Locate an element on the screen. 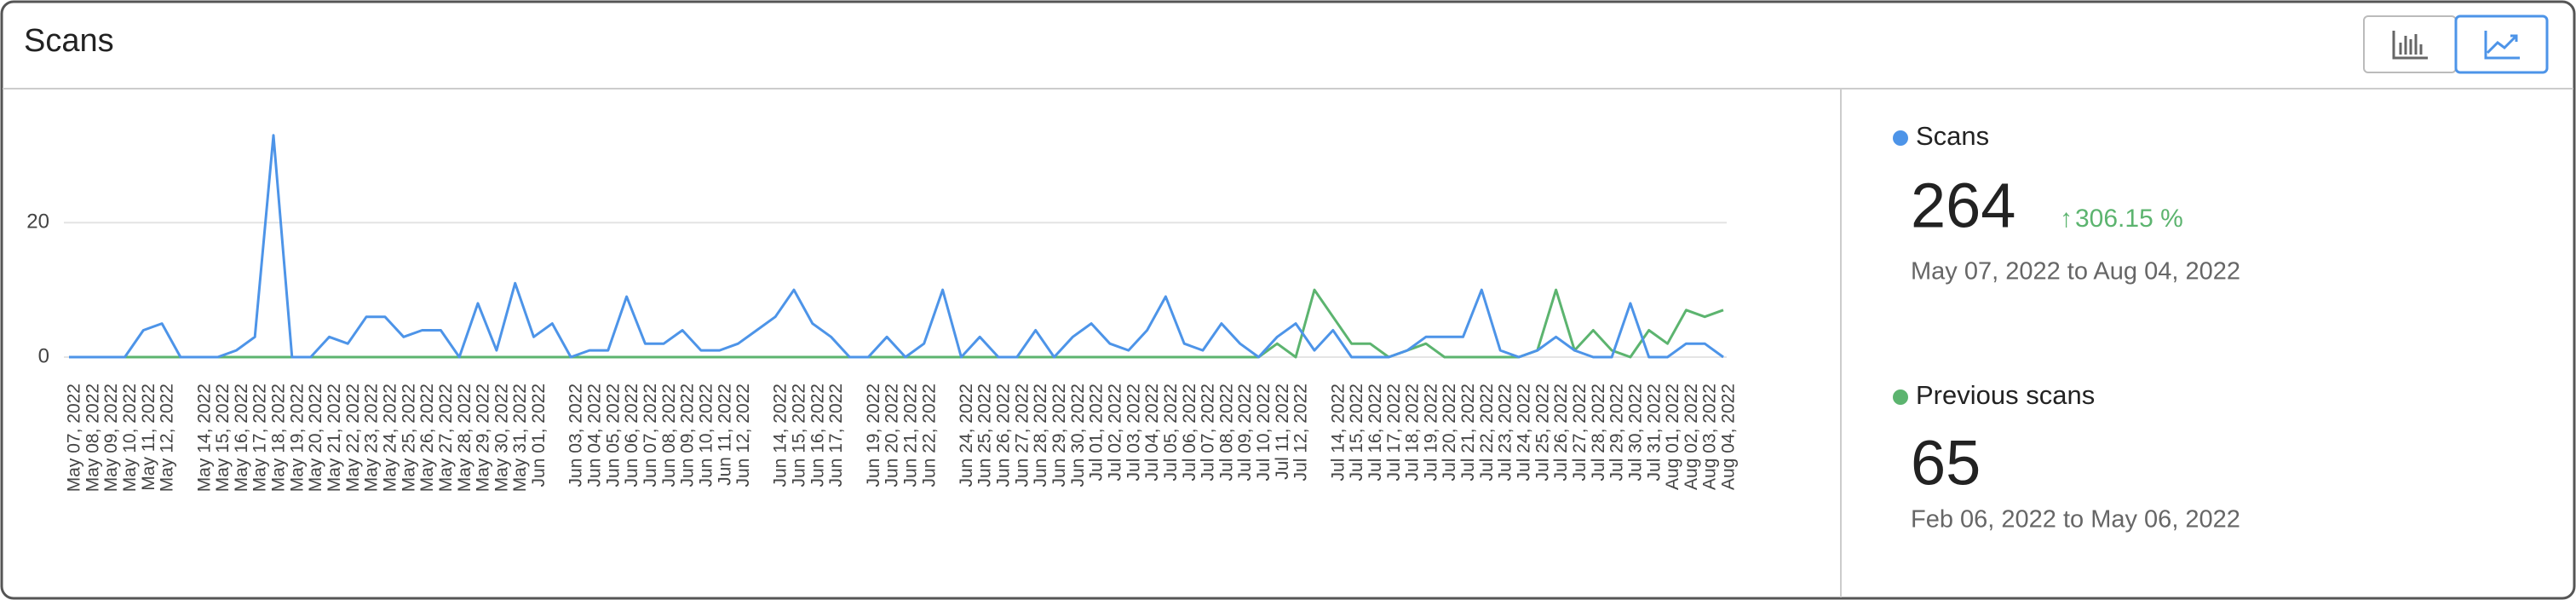 The width and height of the screenshot is (2576, 600). x-tick-label: Jun 20, 2022 is located at coordinates (893, 435).